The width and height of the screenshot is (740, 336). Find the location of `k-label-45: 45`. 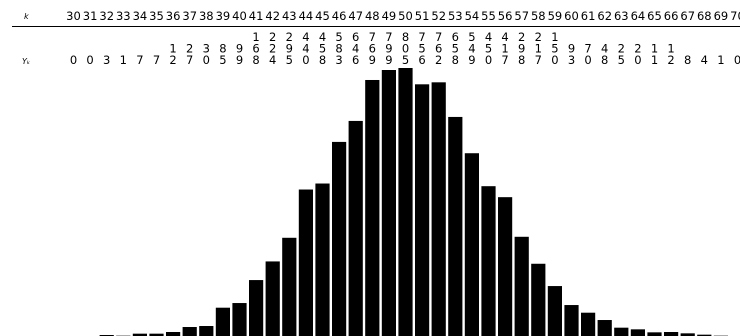

k-label-45: 45 is located at coordinates (322, 16).